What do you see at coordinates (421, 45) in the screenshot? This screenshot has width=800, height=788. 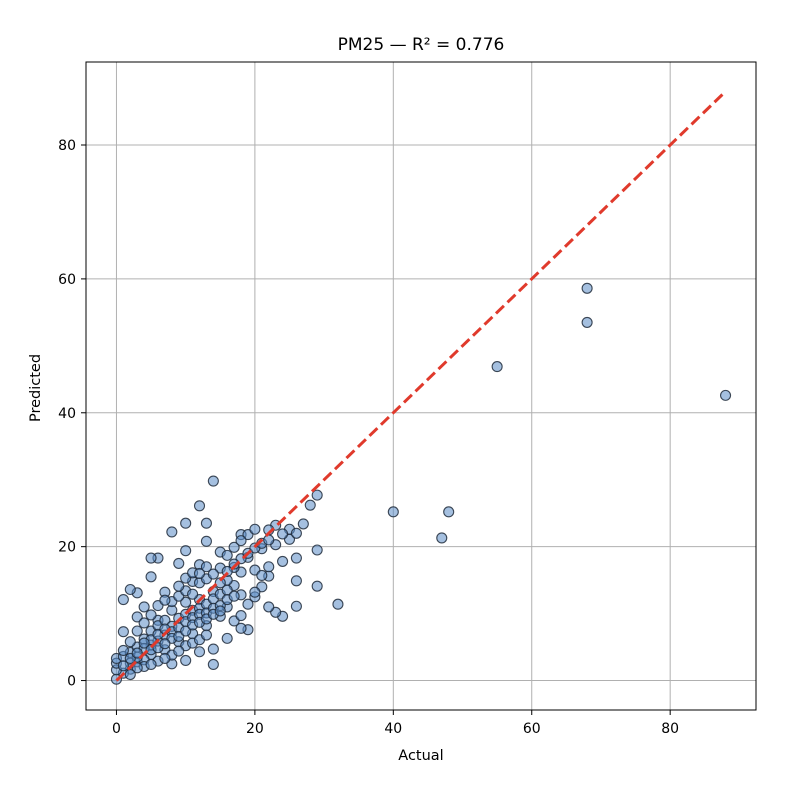 I see `chart-title: PM25 — R² = 0.776` at bounding box center [421, 45].